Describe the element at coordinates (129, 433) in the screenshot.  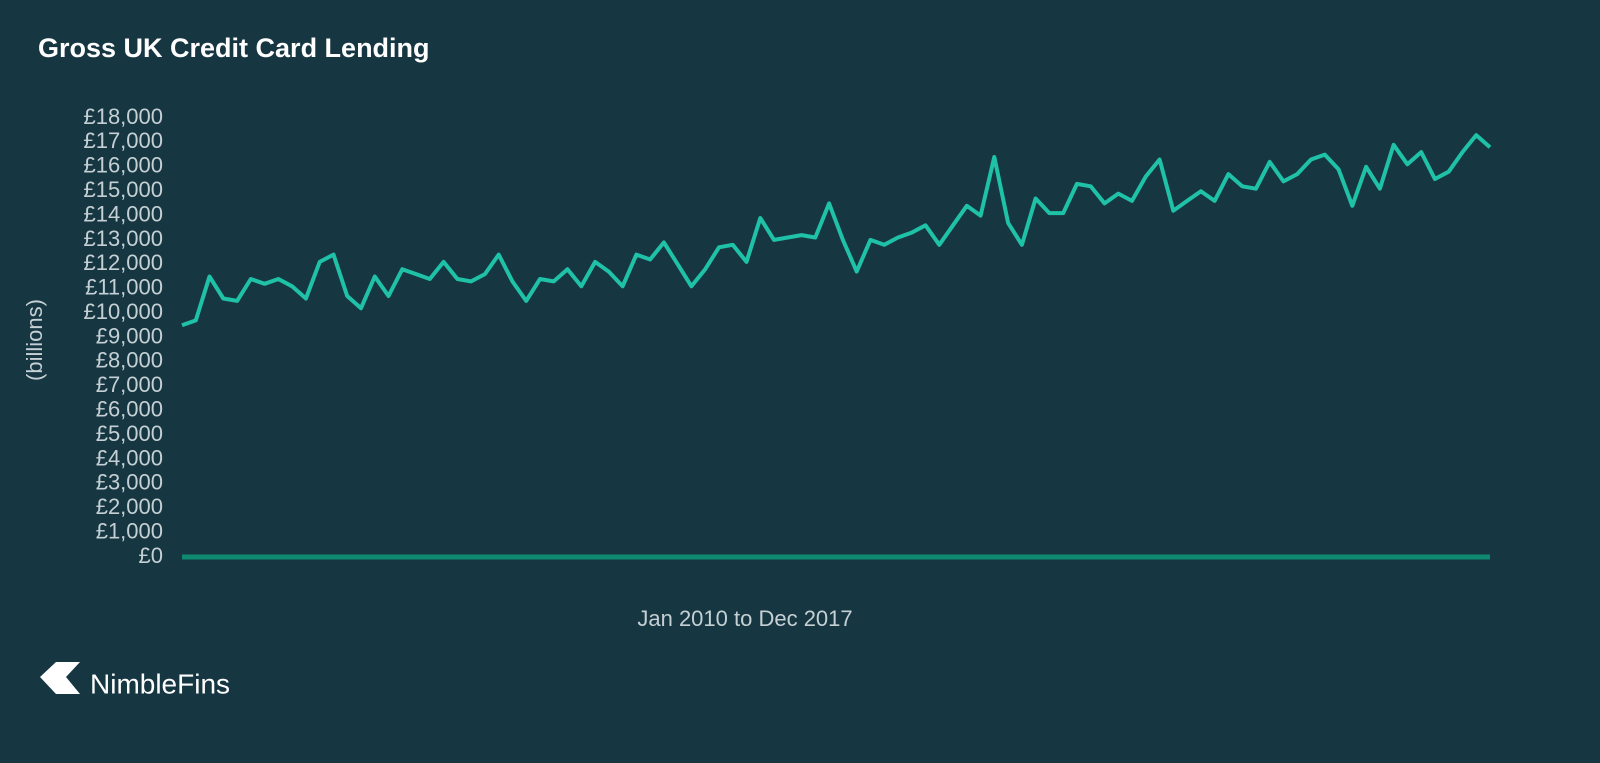
I see `y-tick-label: £5,000` at that location.